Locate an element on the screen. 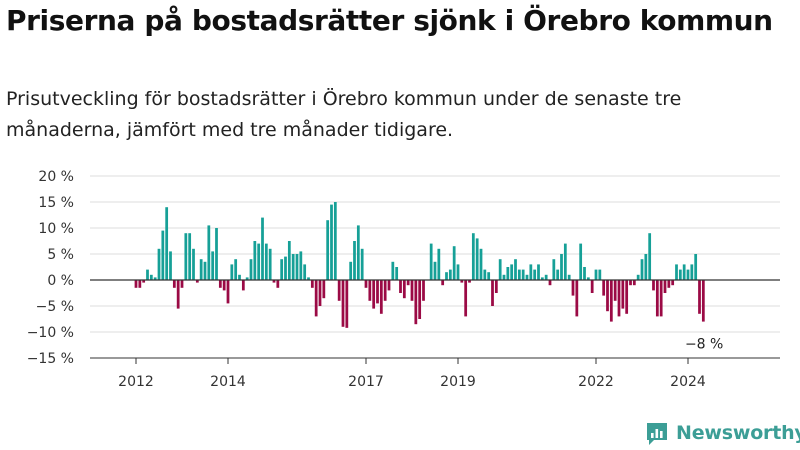 This screenshot has width=800, height=450. x-tick-label: 2024 is located at coordinates (688, 382).